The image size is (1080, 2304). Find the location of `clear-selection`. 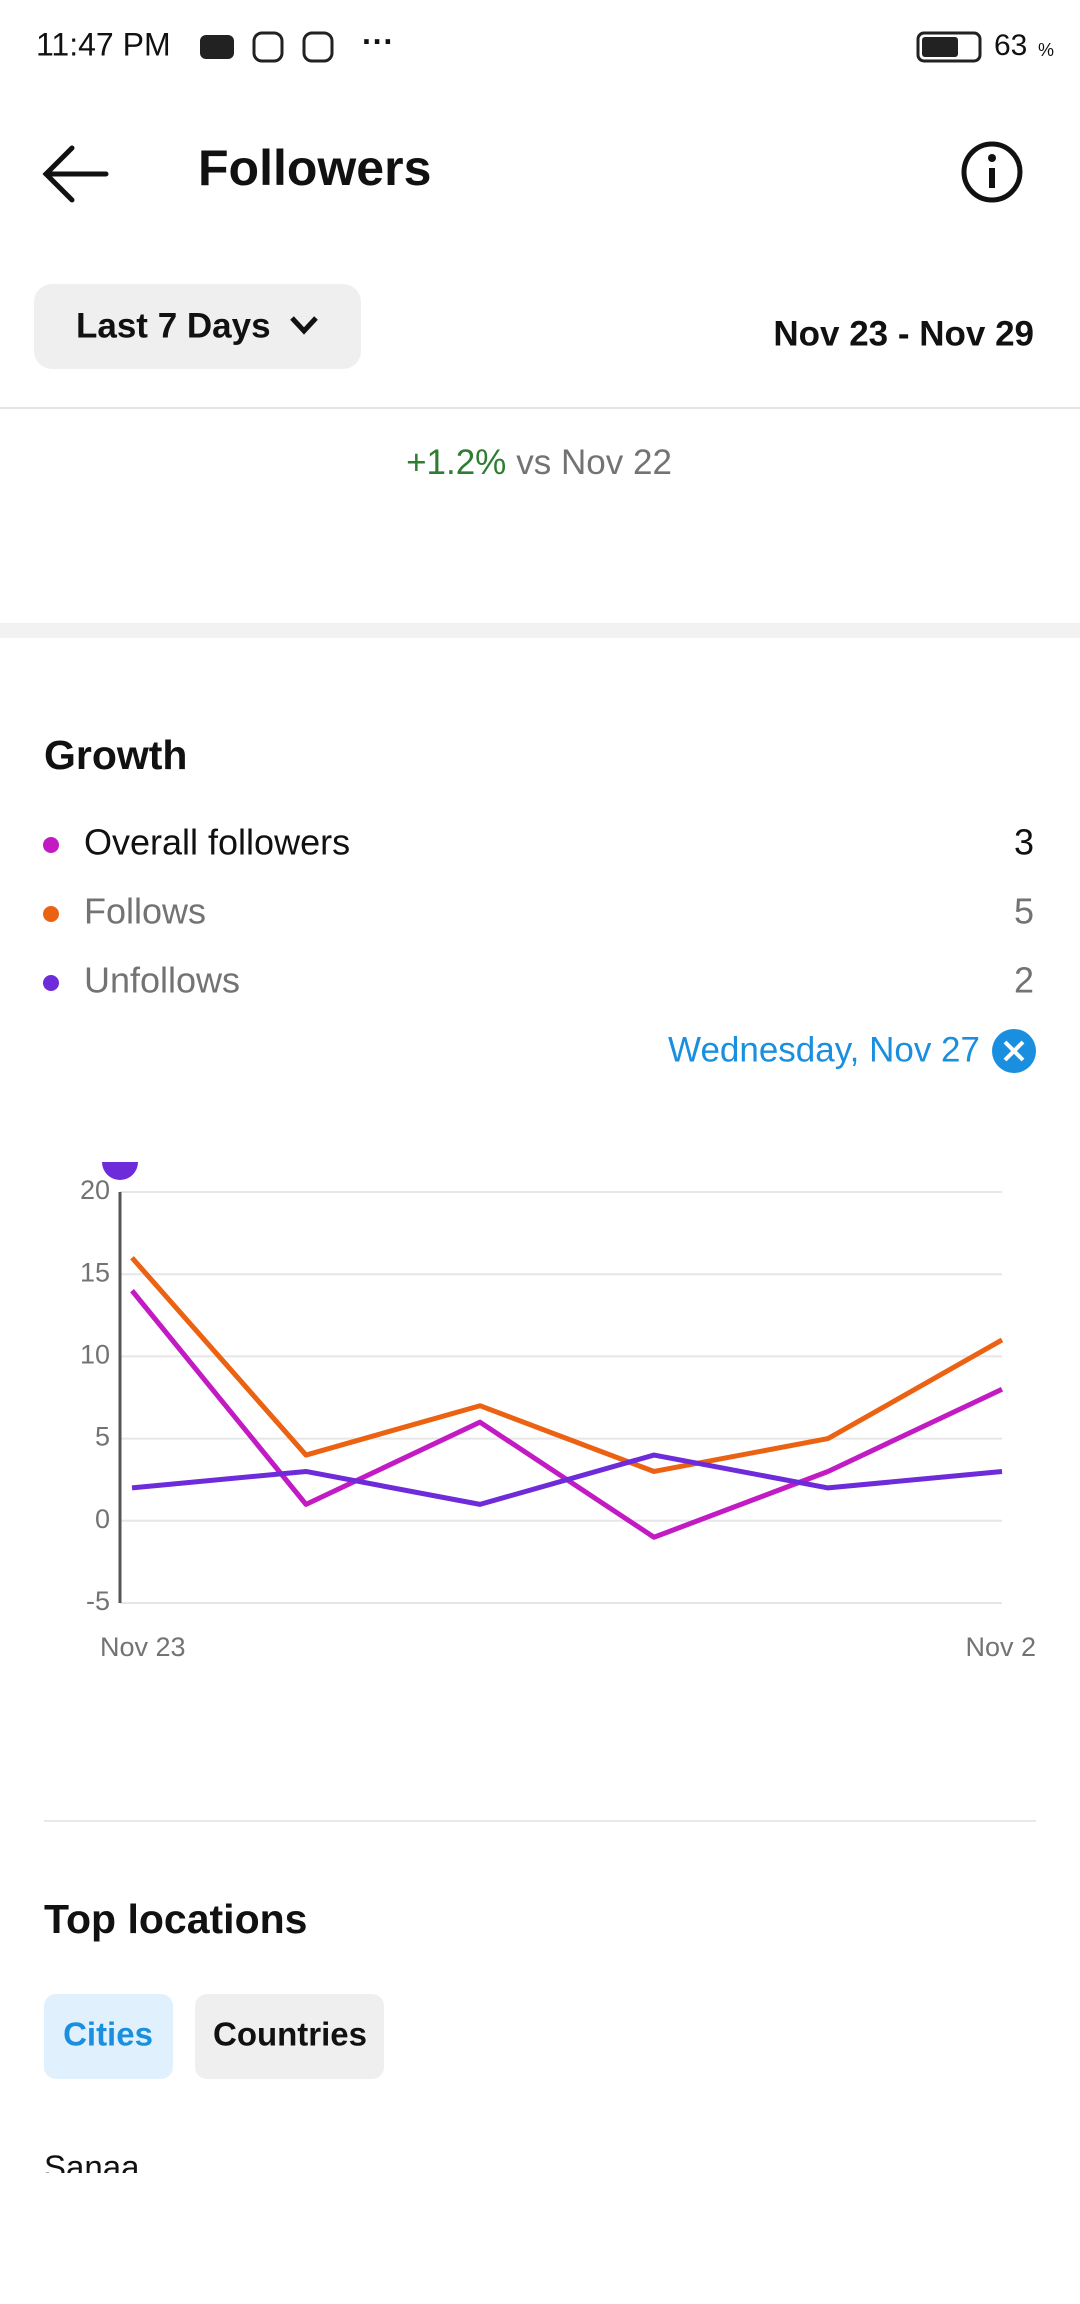

clear-selection is located at coordinates (1014, 1051).